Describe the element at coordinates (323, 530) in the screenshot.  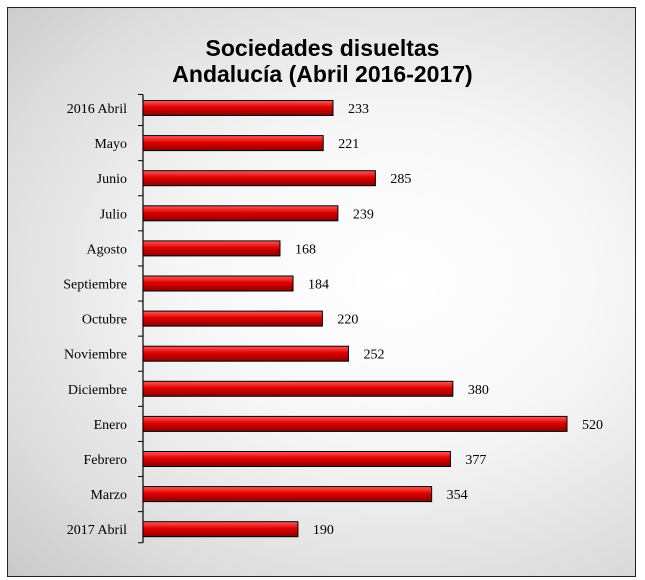
I see `data-label: 190` at that location.